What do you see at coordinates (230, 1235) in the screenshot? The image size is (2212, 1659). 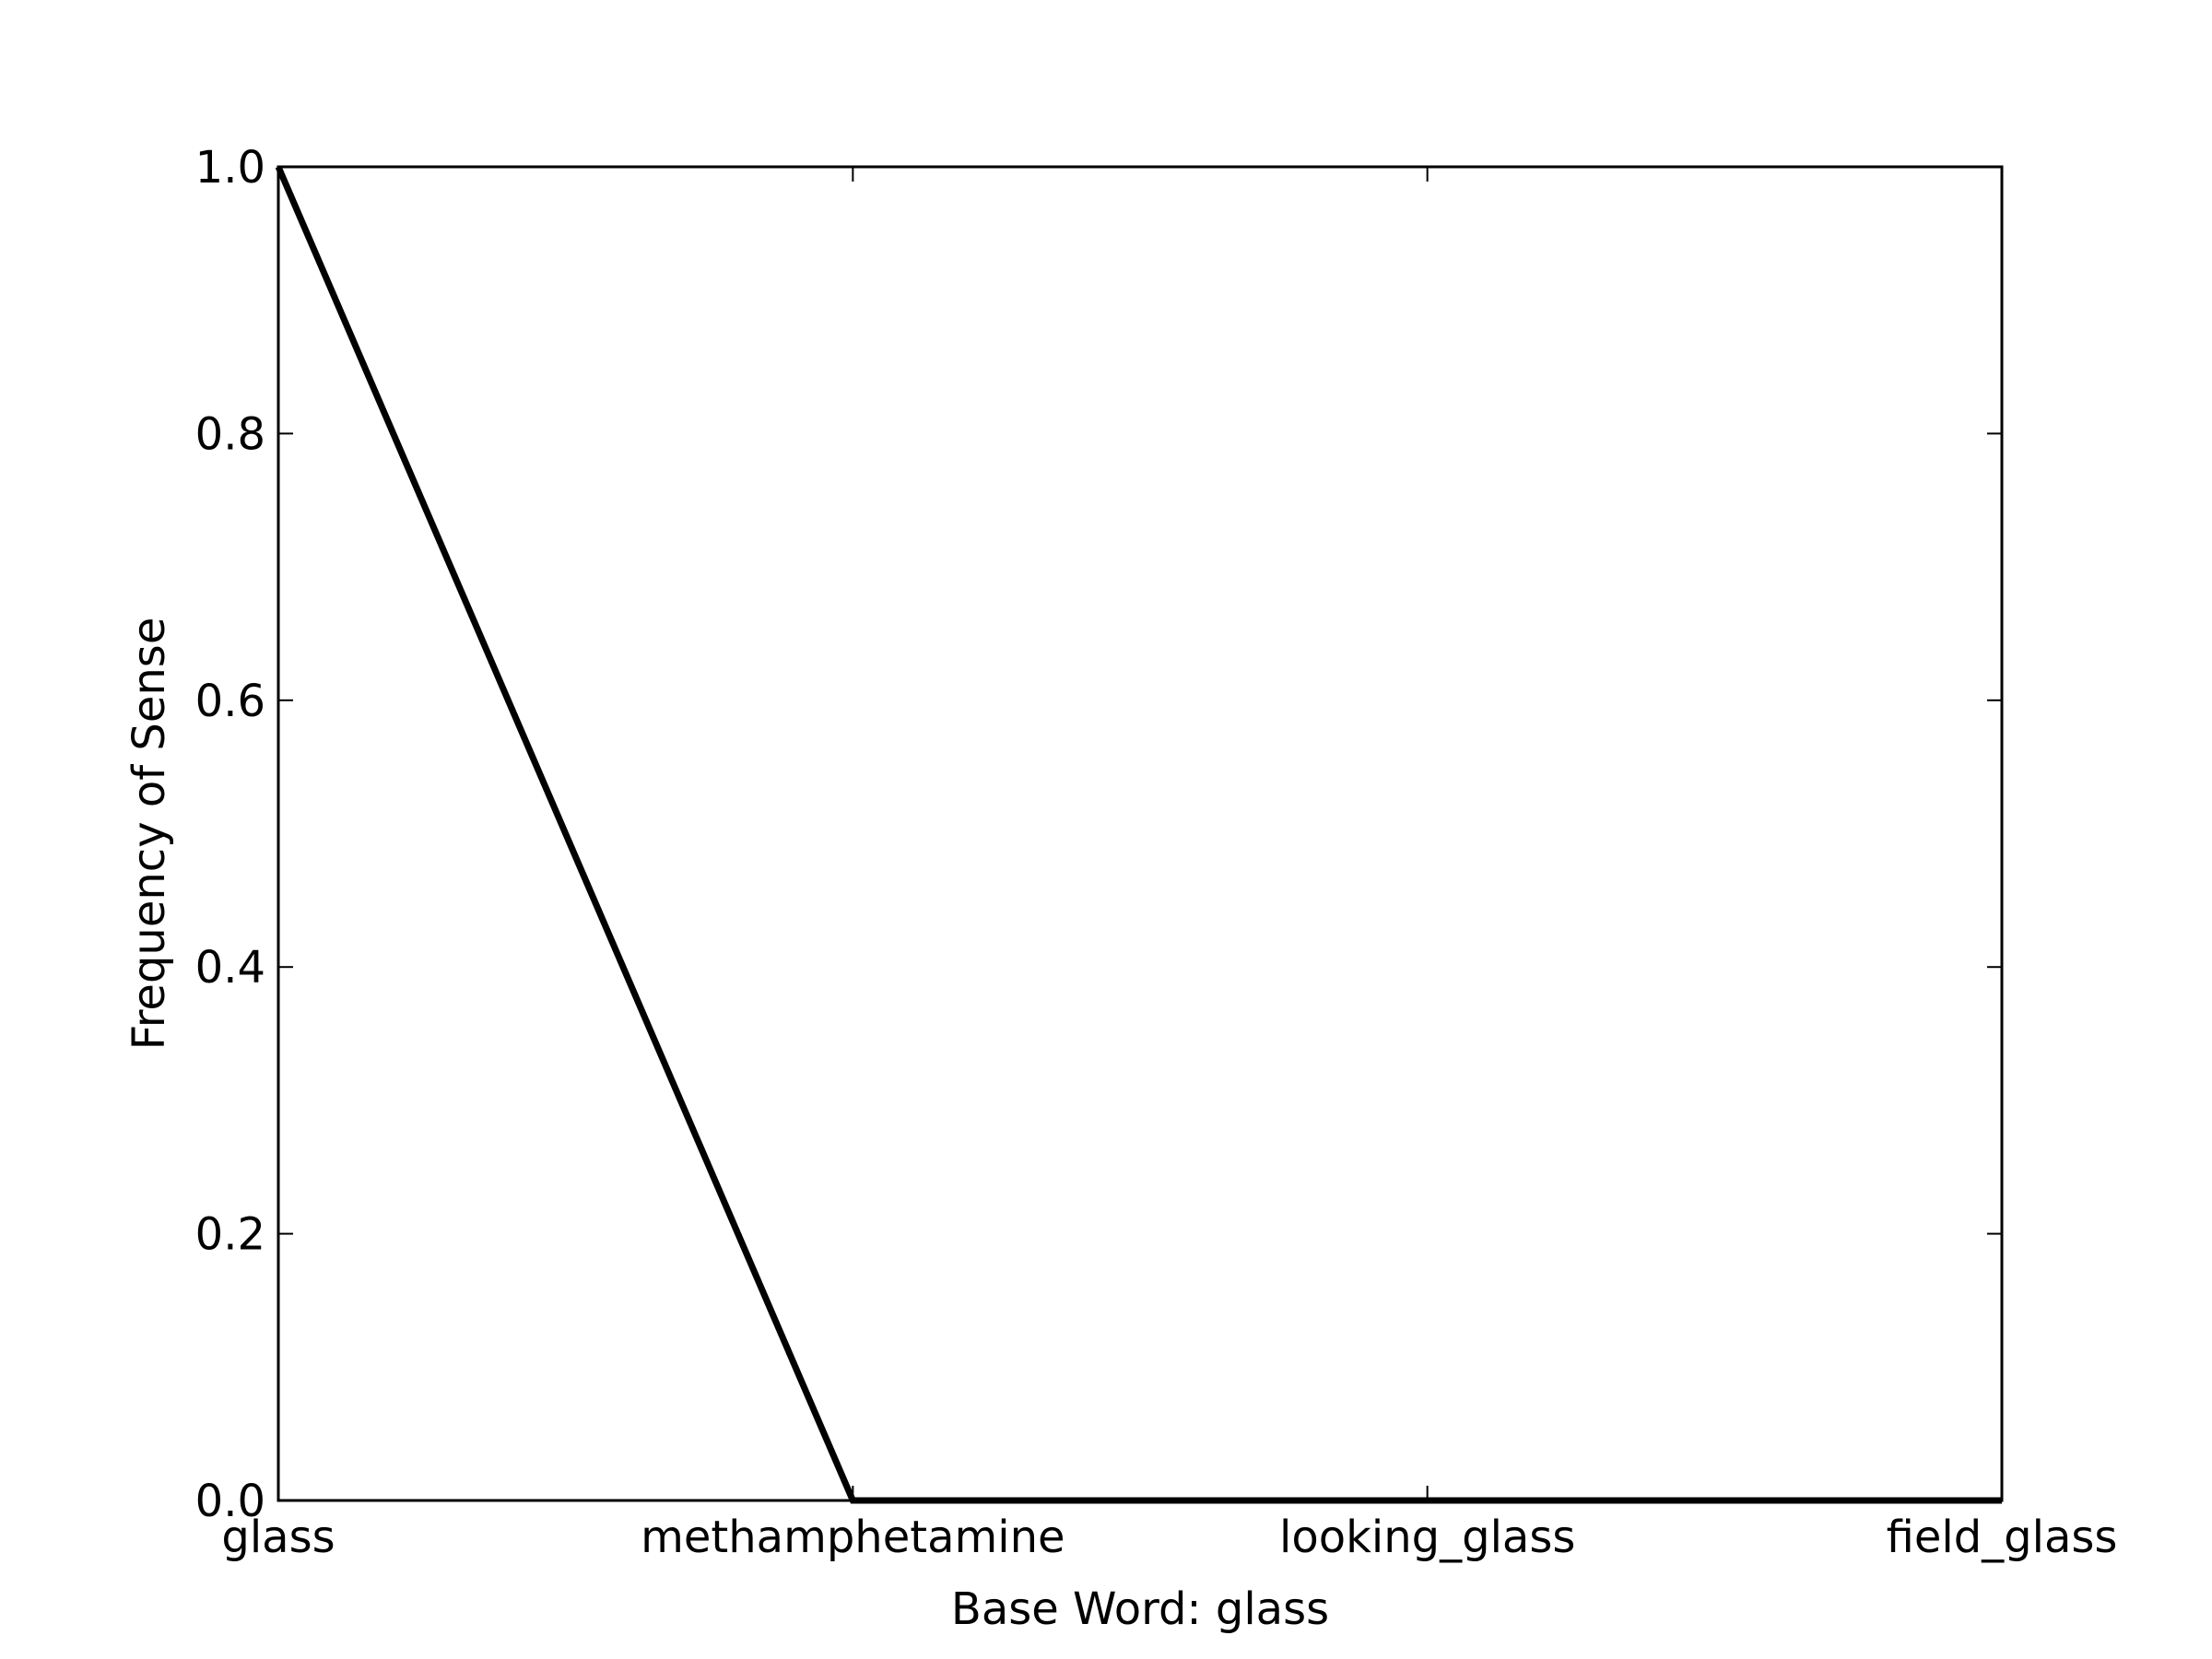 I see `y-tick-label: 0.2` at bounding box center [230, 1235].